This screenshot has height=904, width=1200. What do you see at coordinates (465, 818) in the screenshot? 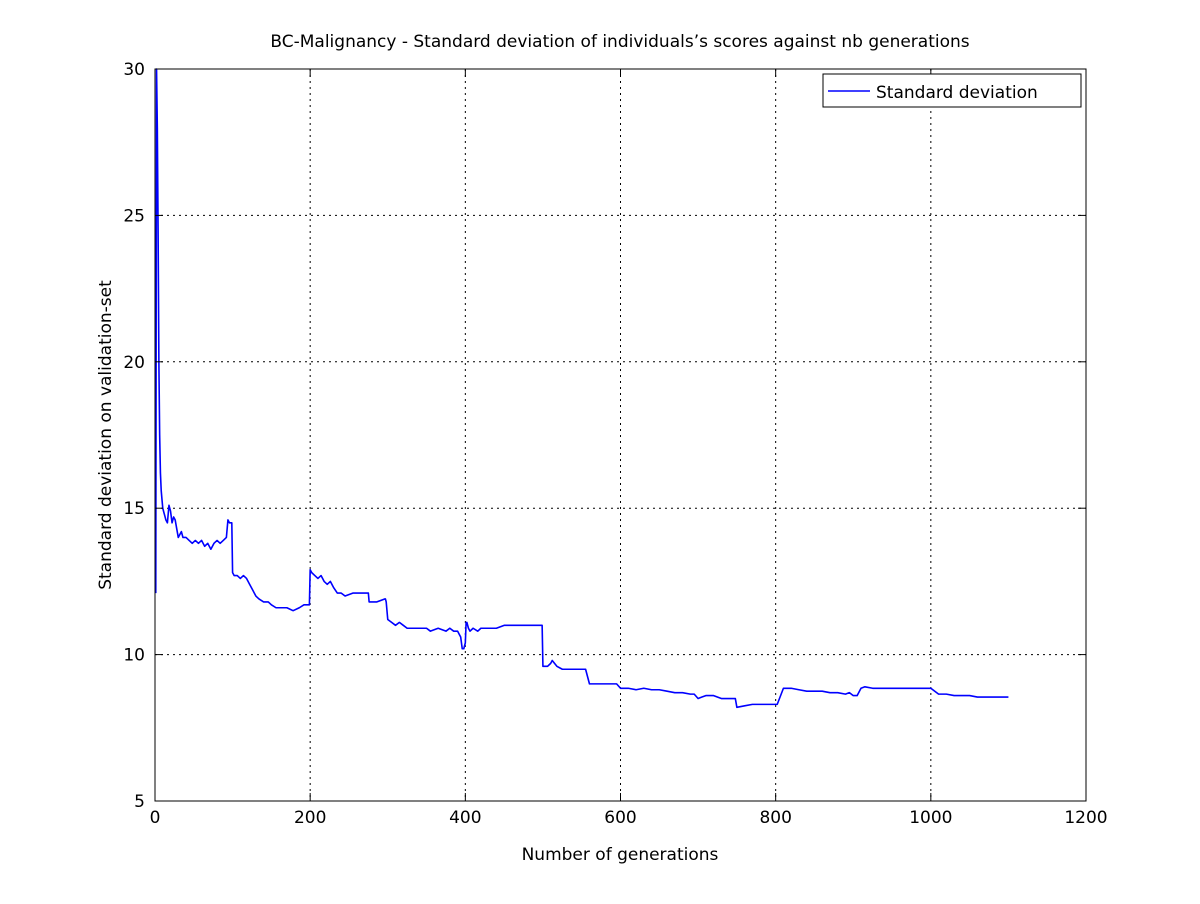
I see `x-tick-label: 400` at bounding box center [465, 818].